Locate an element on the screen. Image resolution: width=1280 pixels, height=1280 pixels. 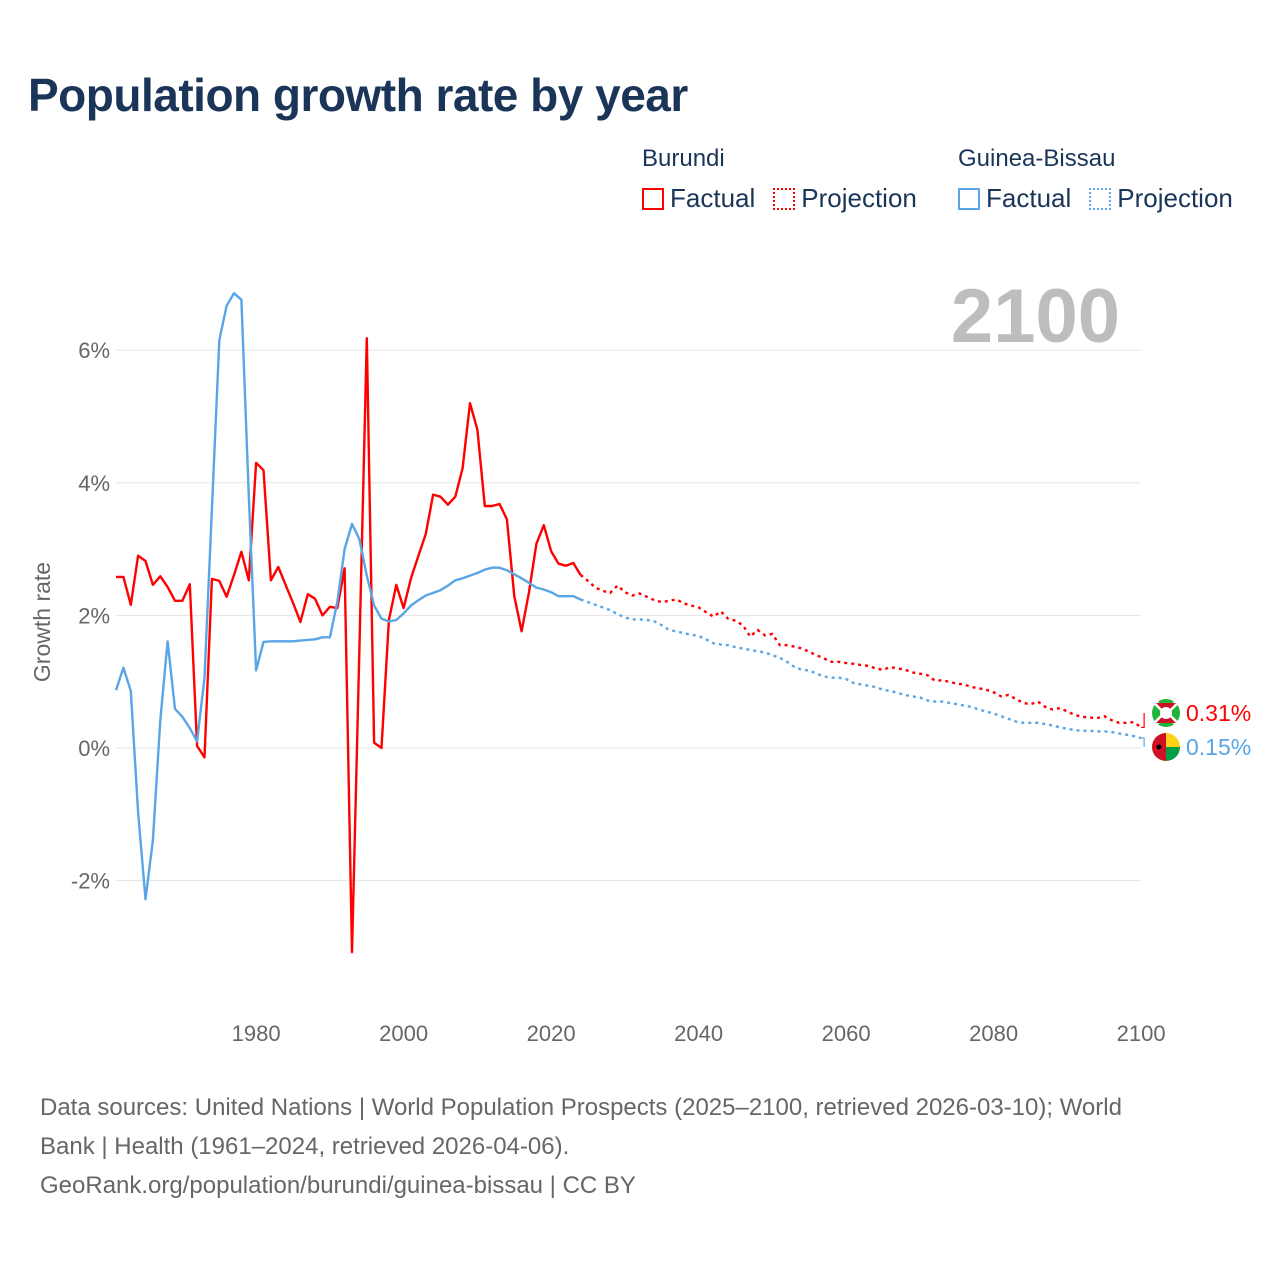
legend-guinea-bissau-projection: Projection is located at coordinates (1161, 198).